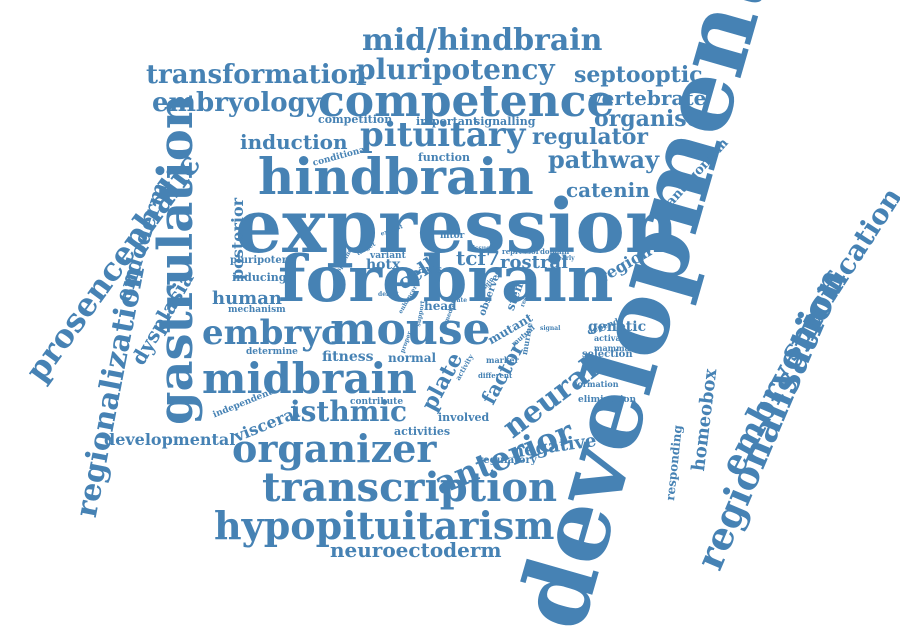 This screenshot has width=900, height=628. What do you see at coordinates (383, 265) in the screenshot?
I see `cloud-word: hotx` at bounding box center [383, 265].